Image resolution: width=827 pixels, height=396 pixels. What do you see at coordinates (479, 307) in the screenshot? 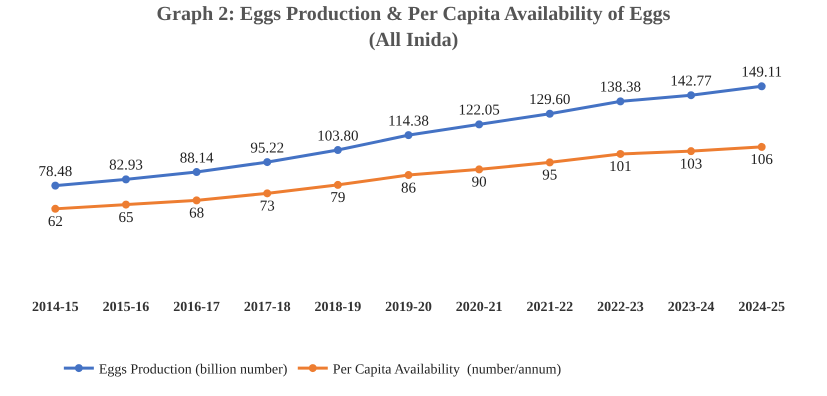
I see `x-tick-label: 2020-21` at bounding box center [479, 307].